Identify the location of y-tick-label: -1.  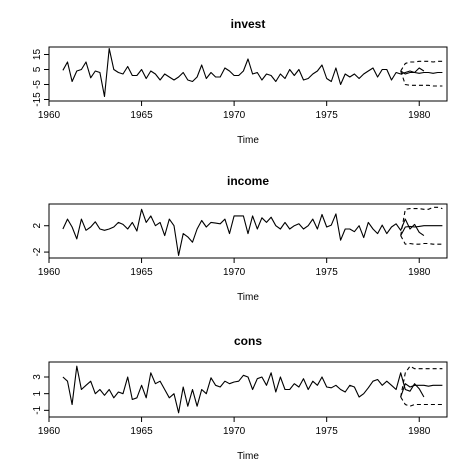
(37, 409).